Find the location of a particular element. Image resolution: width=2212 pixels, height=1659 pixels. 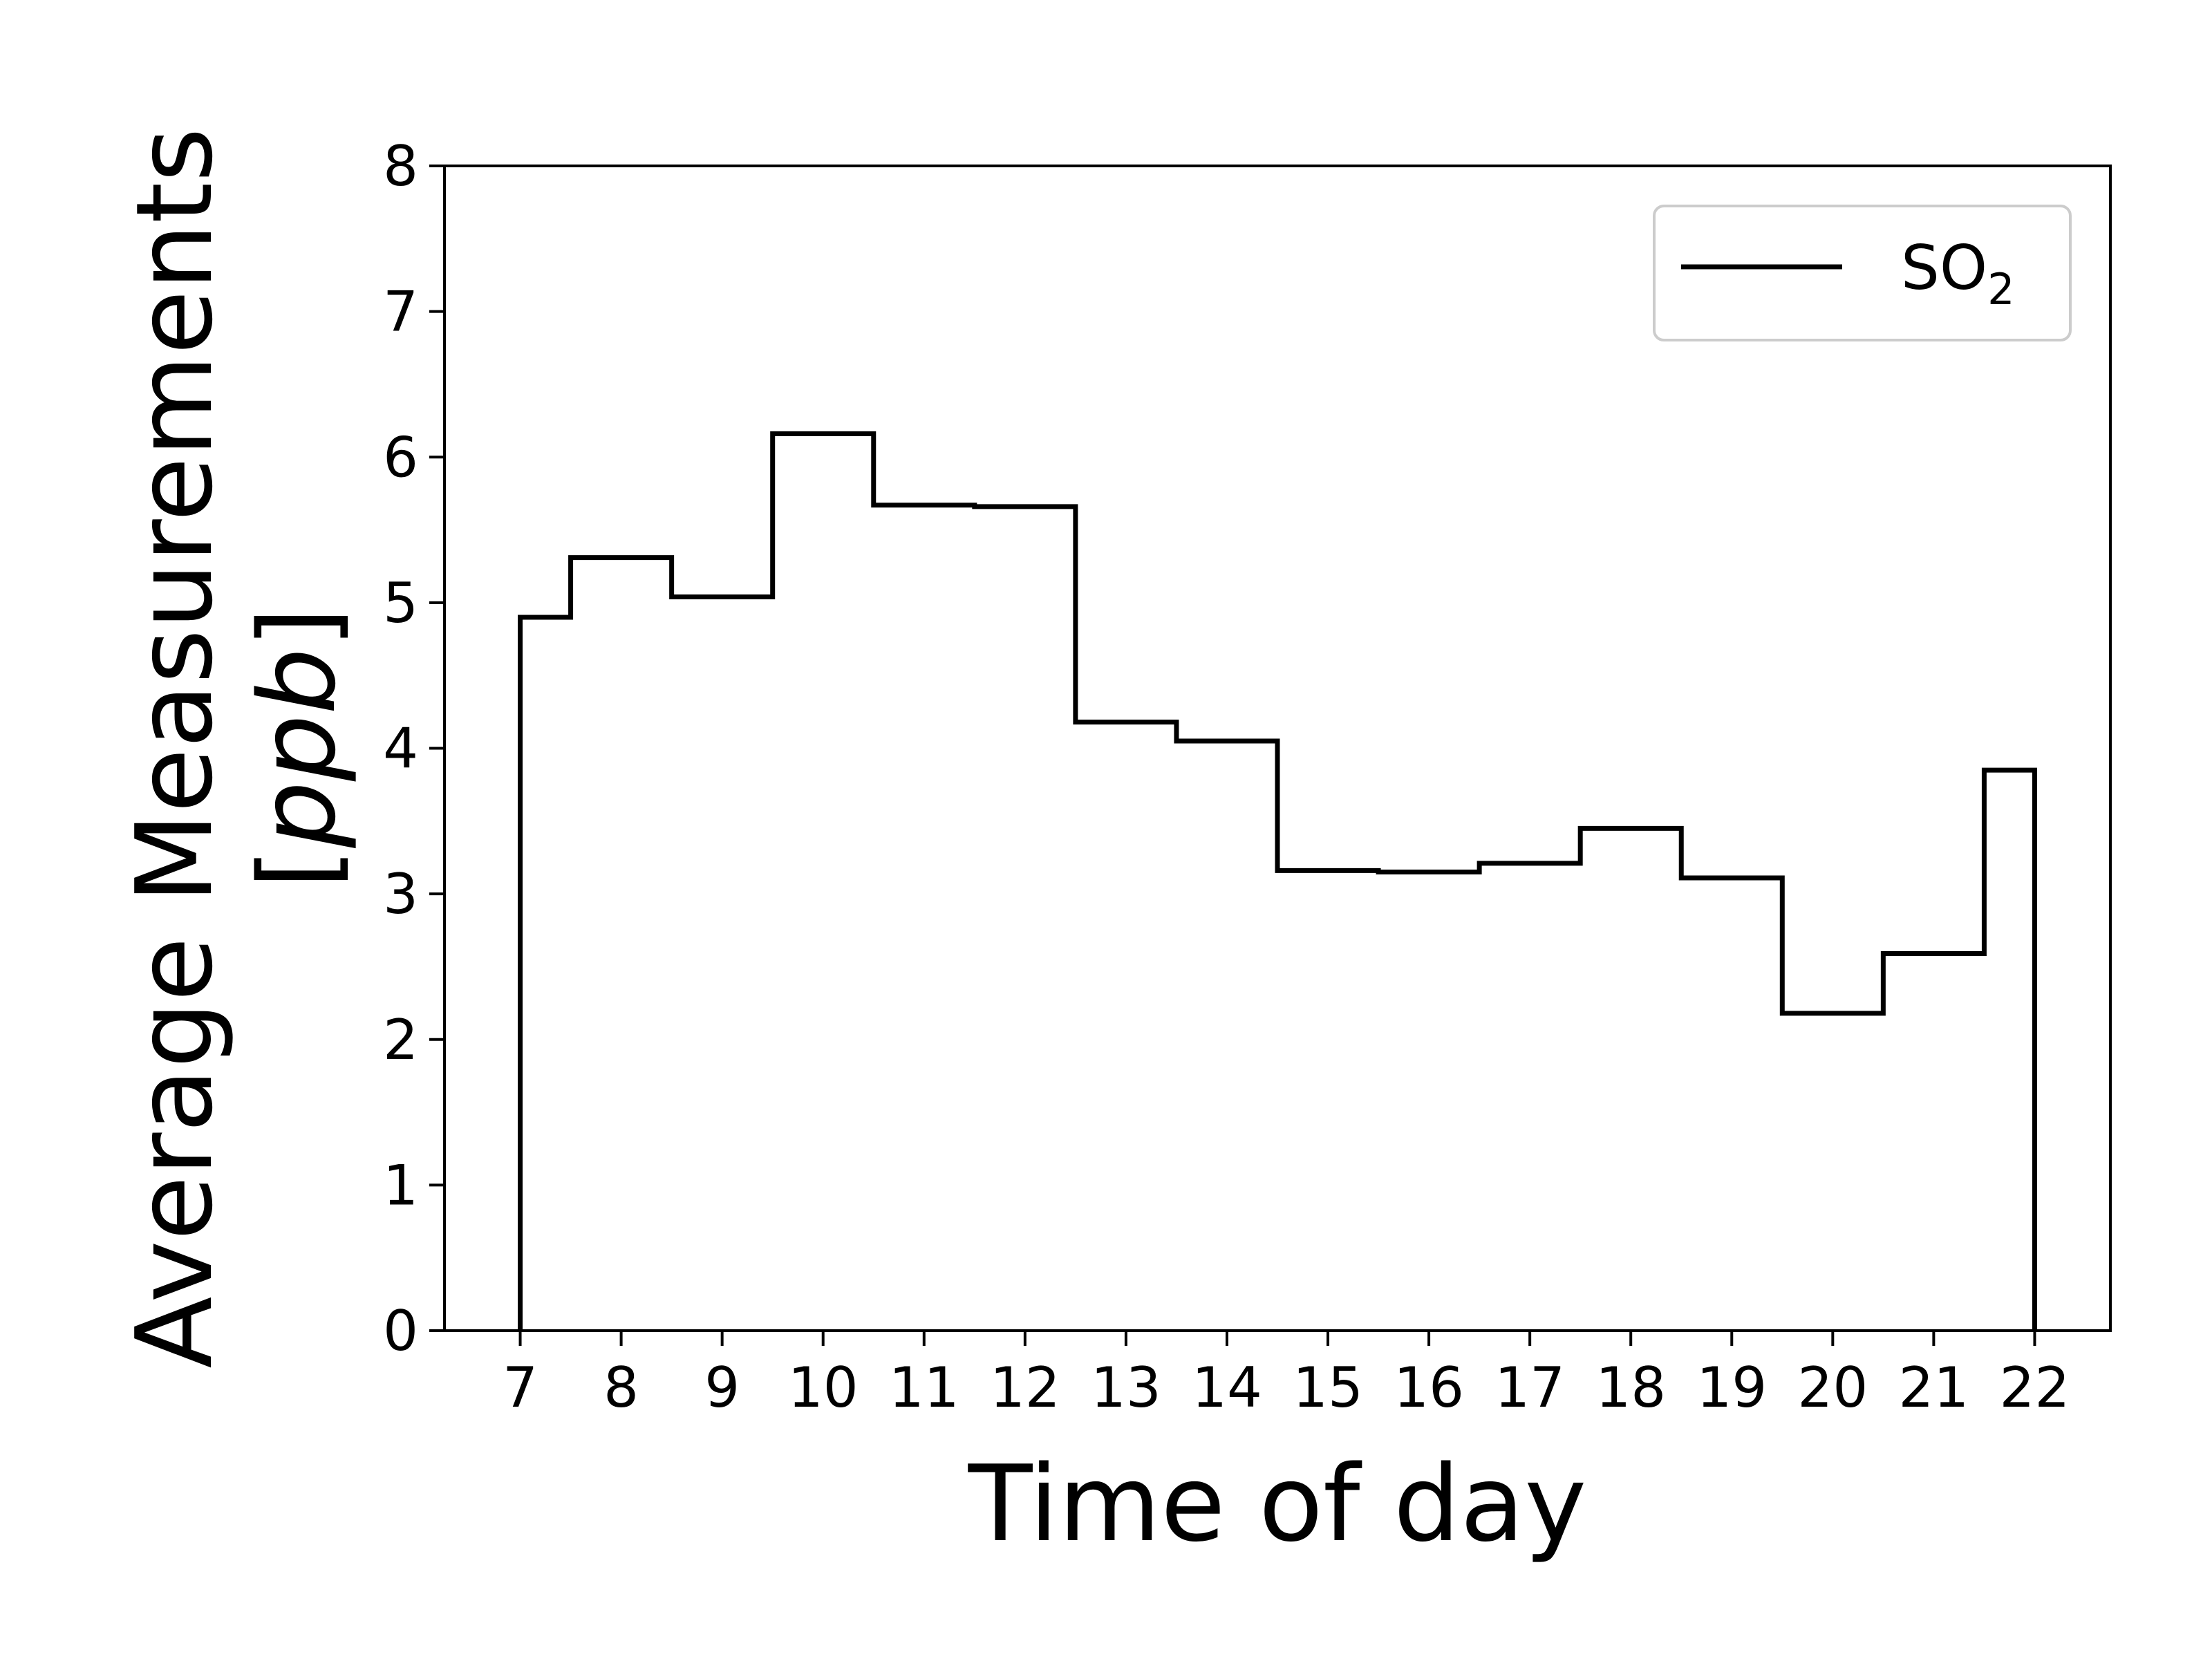

x-tick-label: 21 is located at coordinates (1933, 1388).